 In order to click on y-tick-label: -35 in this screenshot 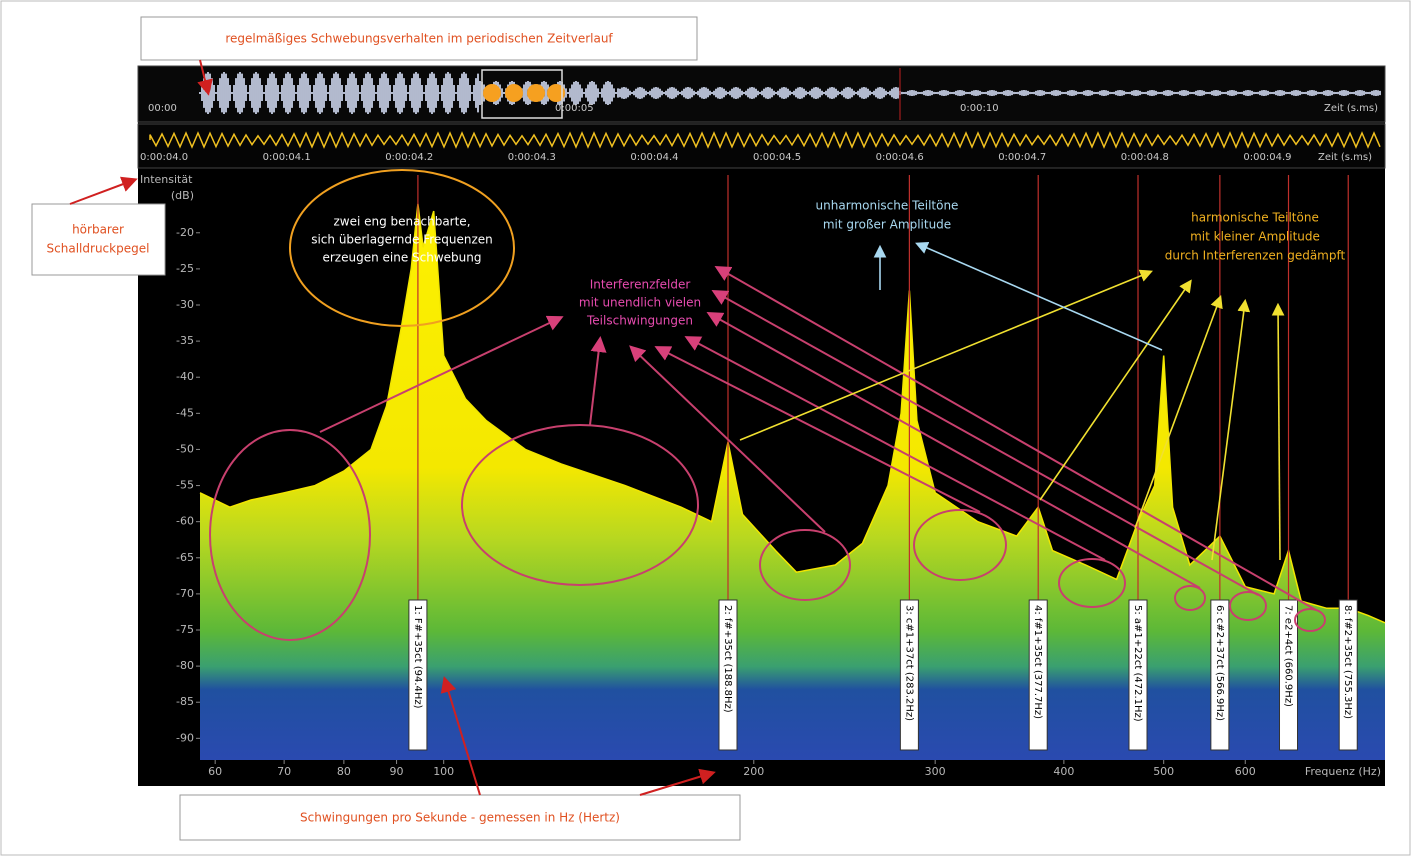, I will do `click(185, 340)`.